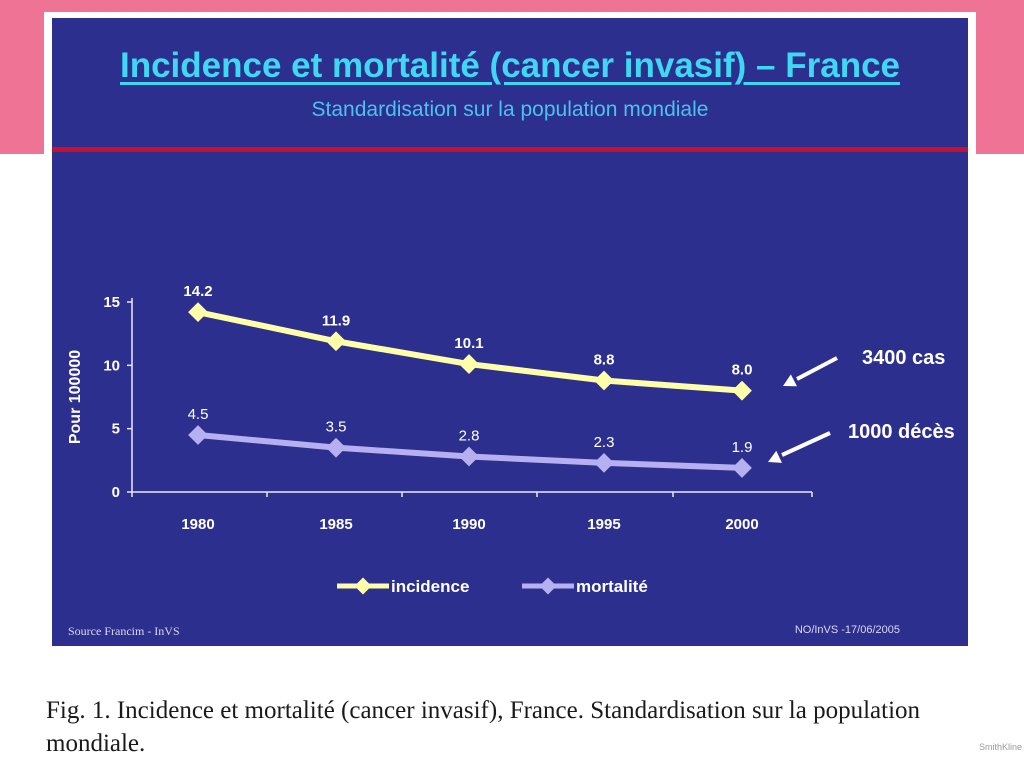 The image size is (1024, 768). Describe the element at coordinates (197, 524) in the screenshot. I see `x-tick-label: 1980` at that location.